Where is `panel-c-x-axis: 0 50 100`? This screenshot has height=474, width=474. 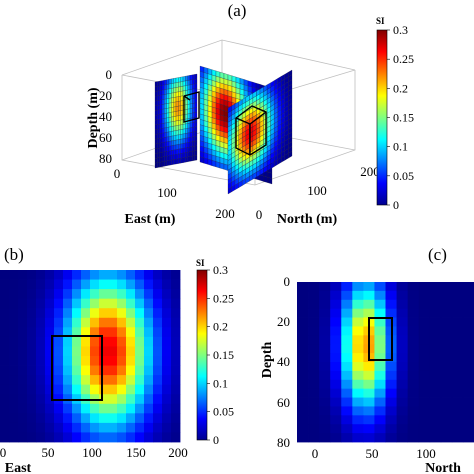 panel-c-x-axis: 0 50 100 is located at coordinates (374, 453).